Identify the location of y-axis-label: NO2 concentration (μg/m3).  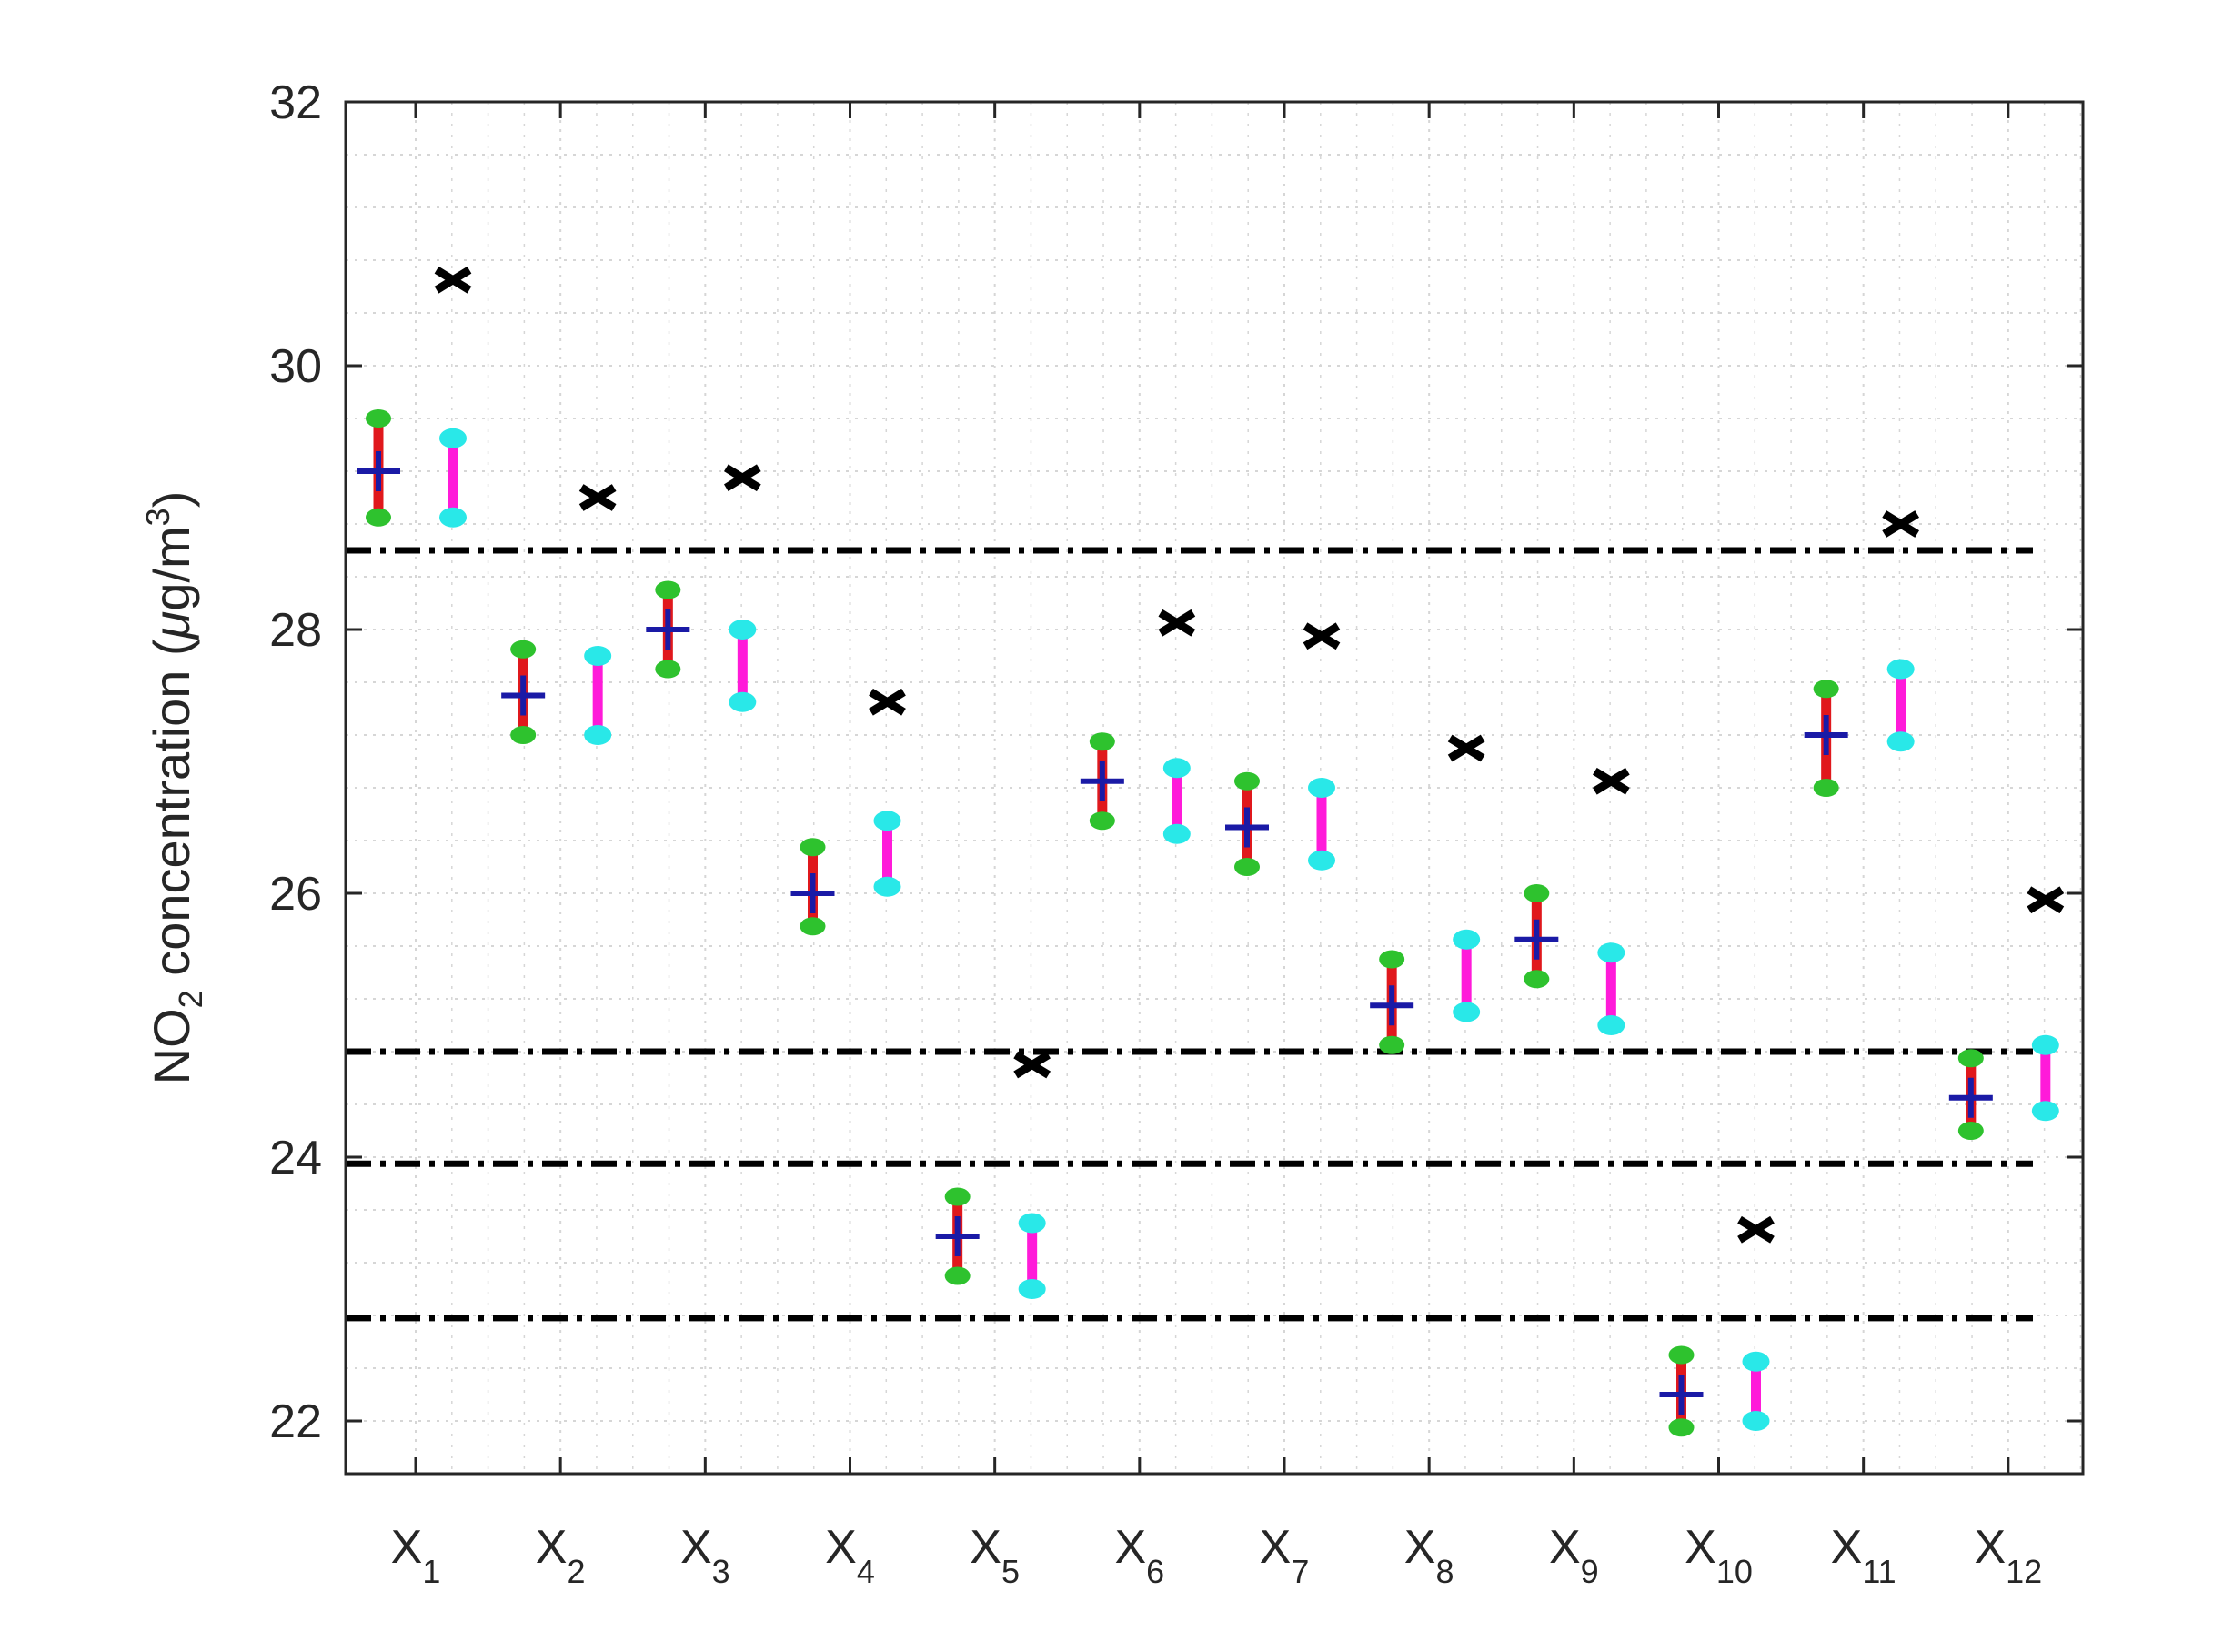
(174, 788).